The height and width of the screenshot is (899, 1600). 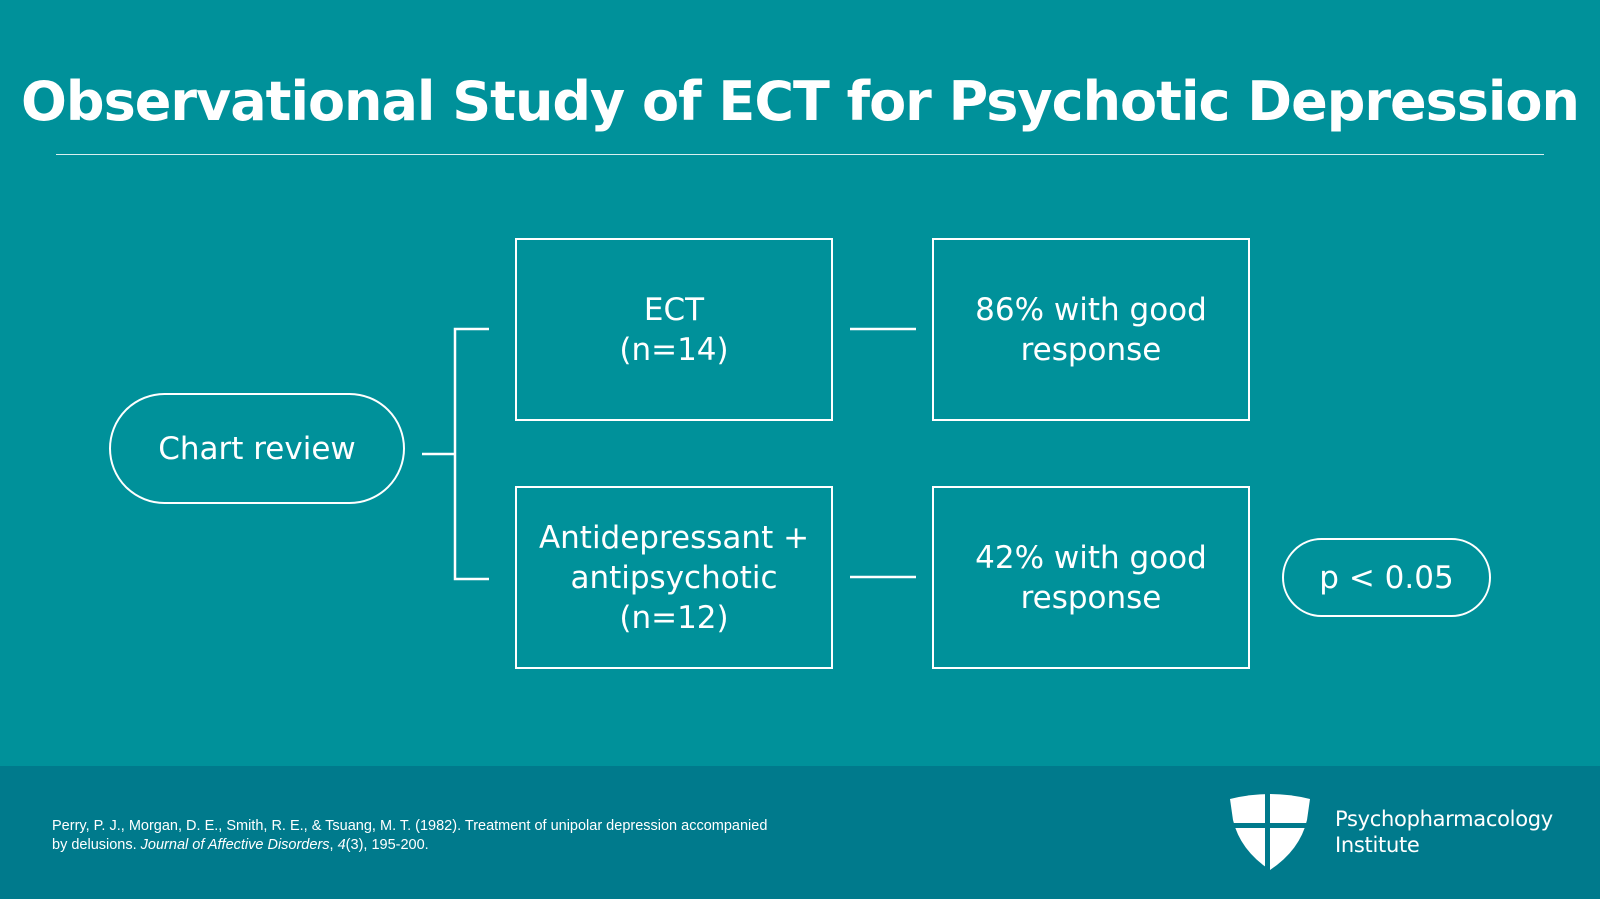 I want to click on chart-review-label: Chart review, so click(x=257, y=448).